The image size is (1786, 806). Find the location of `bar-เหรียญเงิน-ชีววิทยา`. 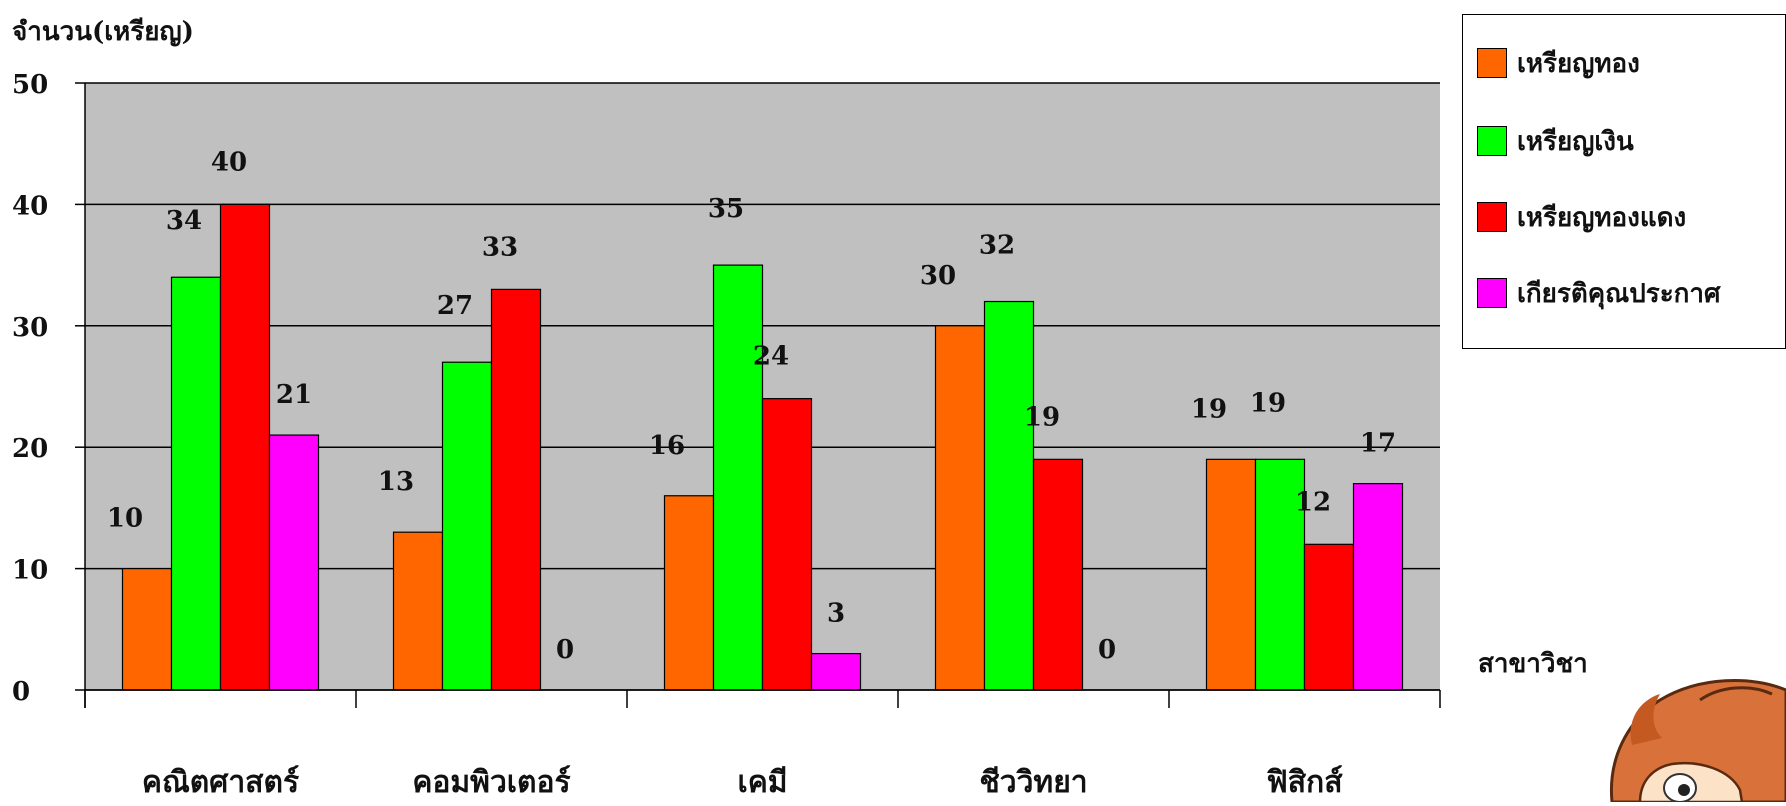

bar-เหรียญเงิน-ชีววิทยา is located at coordinates (1009, 495).